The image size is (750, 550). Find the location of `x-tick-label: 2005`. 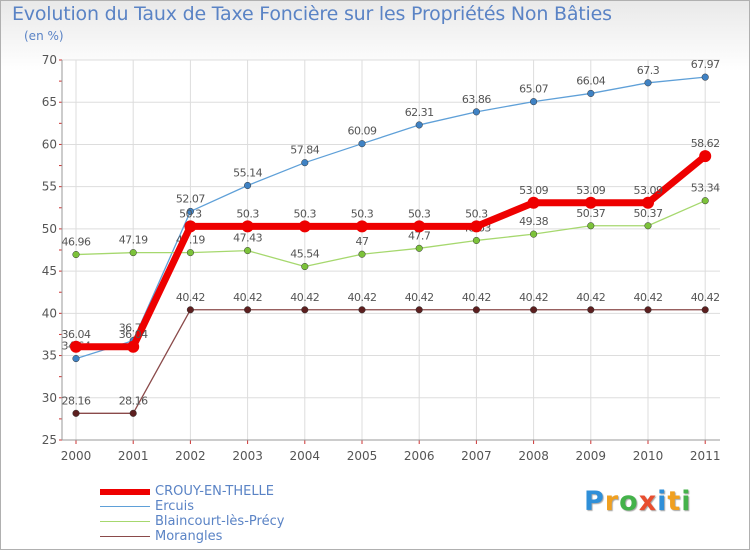

x-tick-label: 2005 is located at coordinates (362, 456).